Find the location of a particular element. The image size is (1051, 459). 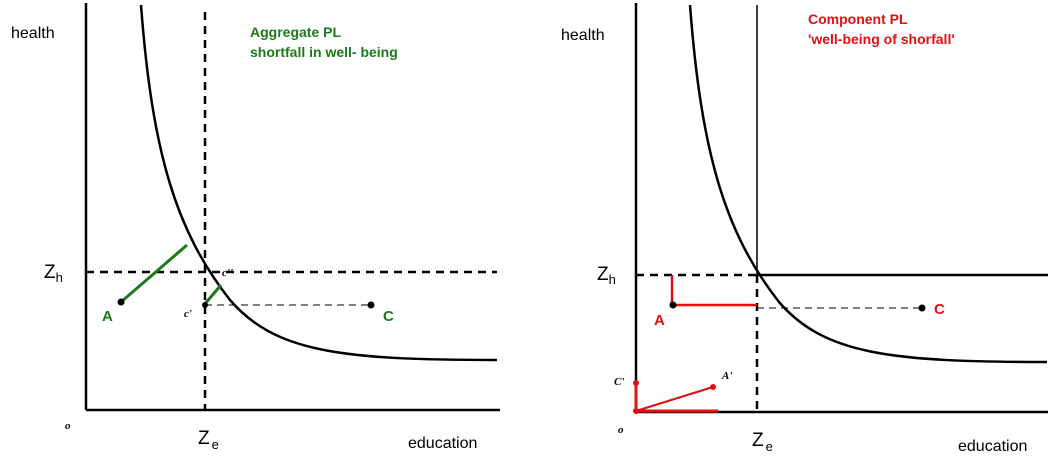

left-point-c-marker is located at coordinates (371, 305).